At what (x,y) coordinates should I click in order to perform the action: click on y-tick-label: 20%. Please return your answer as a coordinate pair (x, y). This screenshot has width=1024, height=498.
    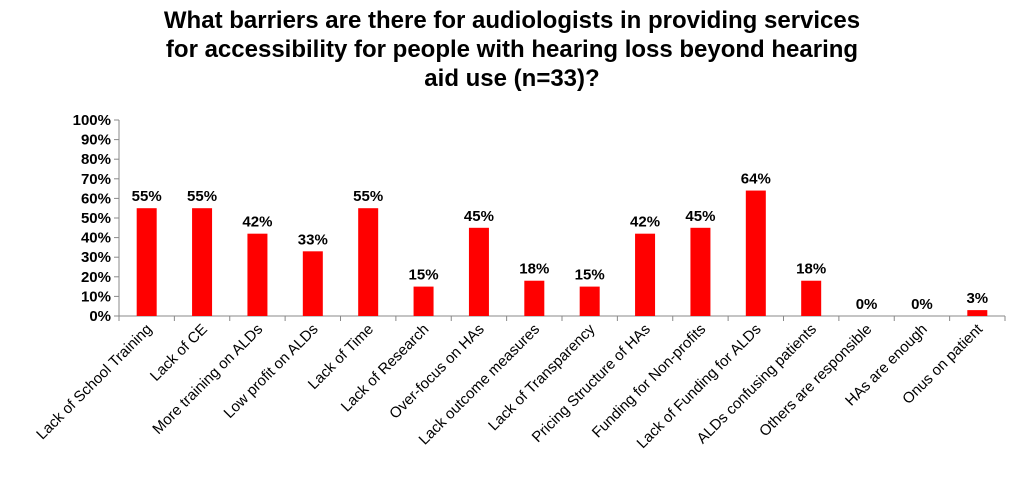
    Looking at the image, I should click on (96, 277).